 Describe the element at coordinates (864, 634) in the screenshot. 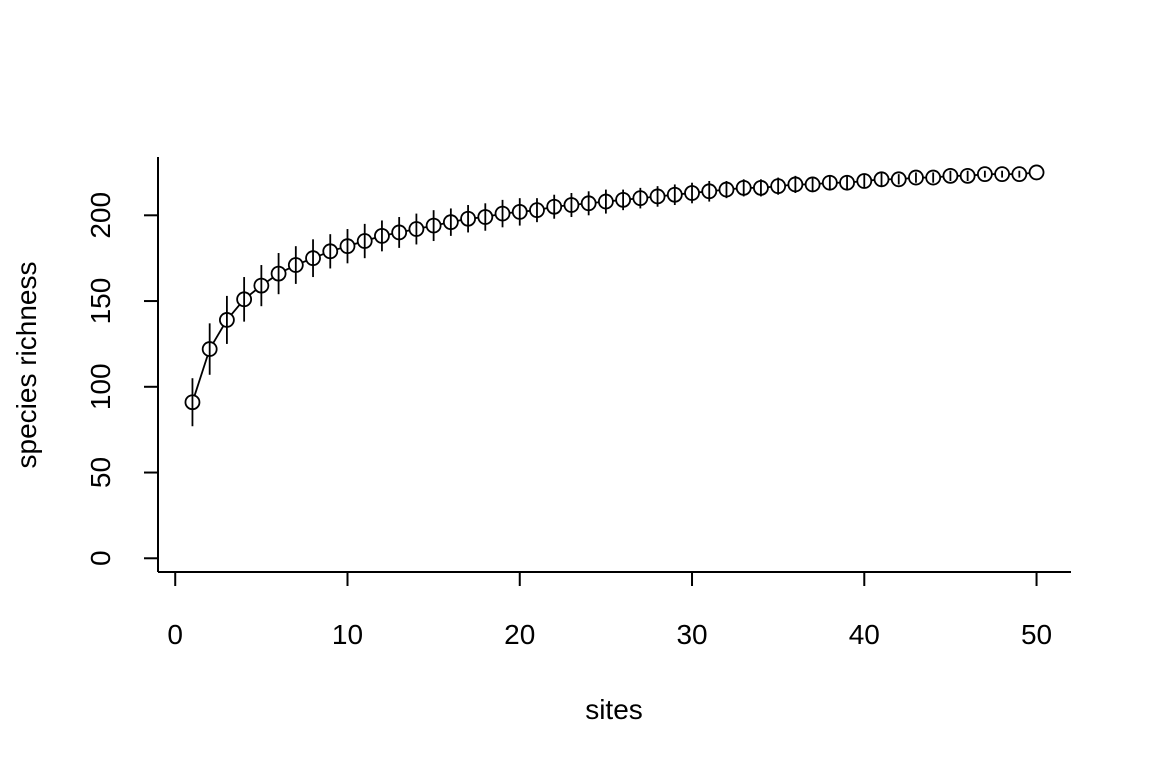

I see `x-tick-label: 40` at that location.